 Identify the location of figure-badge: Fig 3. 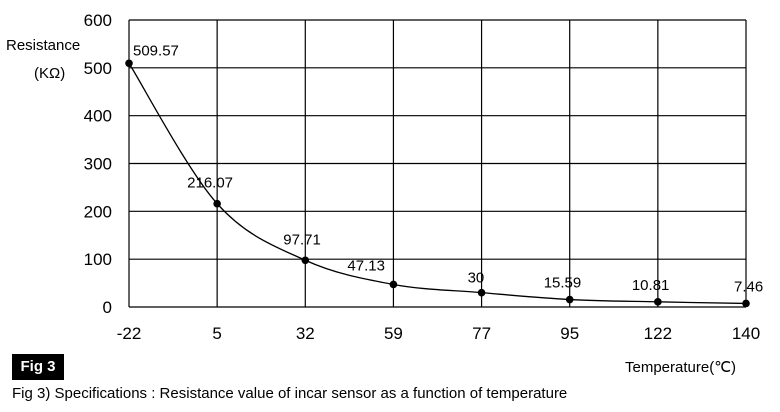
(38, 367).